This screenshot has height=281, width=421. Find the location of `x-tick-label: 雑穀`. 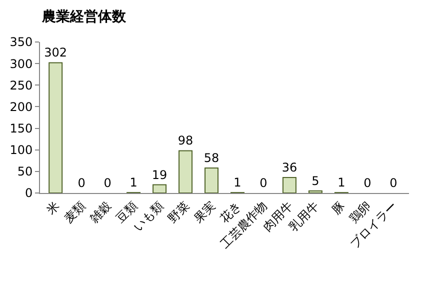

x-tick-label: 雑穀 is located at coordinates (100, 212).